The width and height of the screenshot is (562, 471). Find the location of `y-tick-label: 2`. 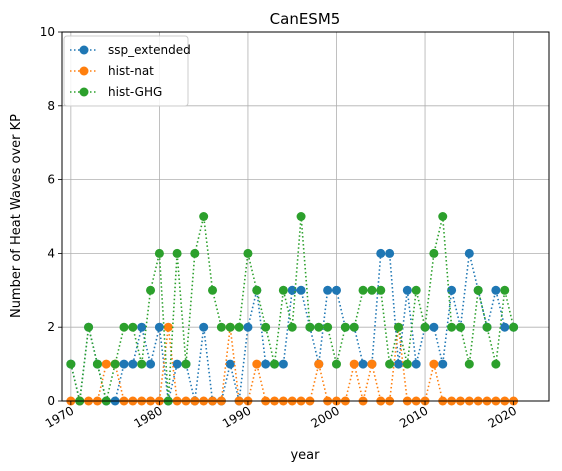

y-tick-label: 2 is located at coordinates (51, 327).